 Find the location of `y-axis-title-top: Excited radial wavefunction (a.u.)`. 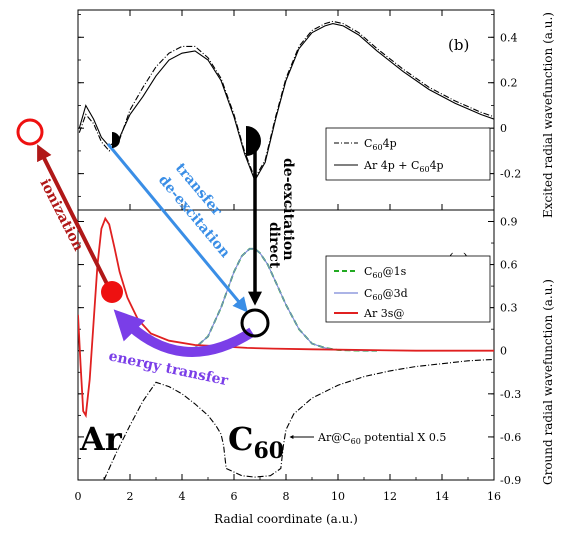

y-axis-title-top: Excited radial wavefunction (a.u.) is located at coordinates (548, 115).